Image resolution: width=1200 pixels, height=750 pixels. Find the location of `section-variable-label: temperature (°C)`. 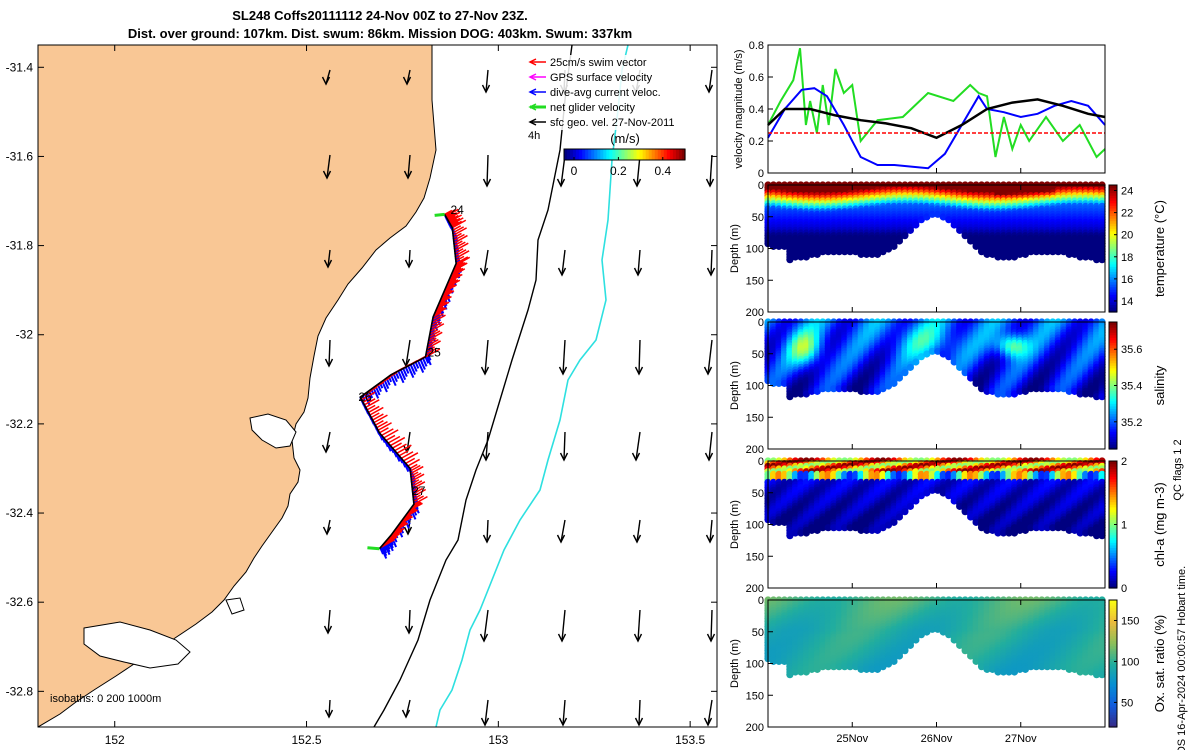

section-variable-label: temperature (°C) is located at coordinates (1159, 248).